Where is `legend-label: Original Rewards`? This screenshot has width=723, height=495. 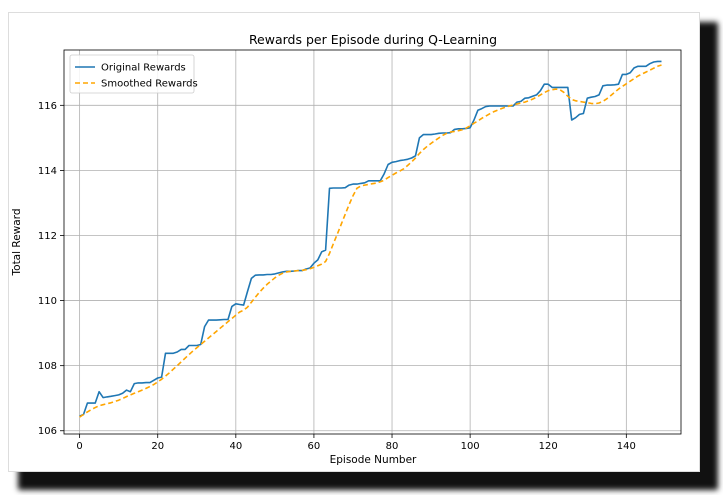
legend-label: Original Rewards is located at coordinates (143, 68).